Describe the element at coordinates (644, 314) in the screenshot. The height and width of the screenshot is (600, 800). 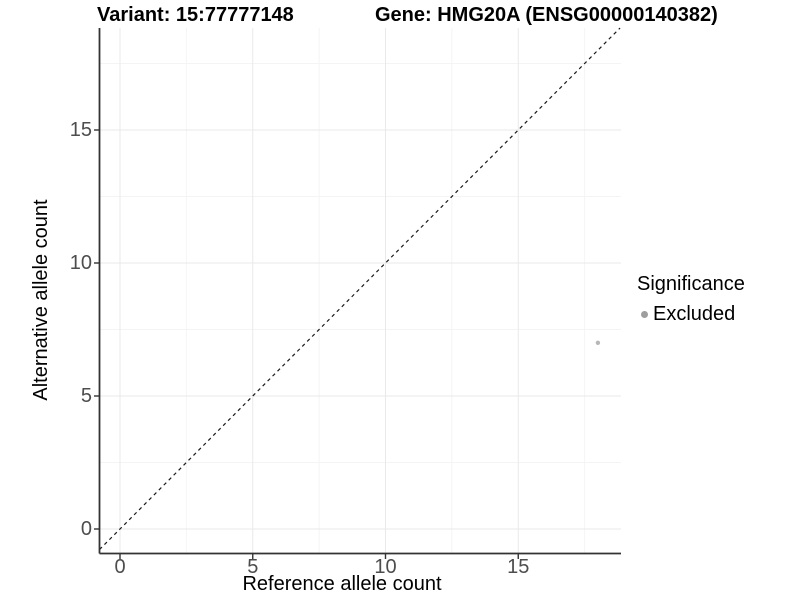
I see `legend-key-point-icon` at that location.